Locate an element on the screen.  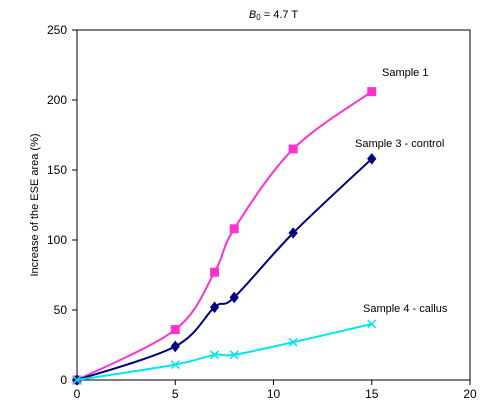
title-subscript: 0 is located at coordinates (258, 17).